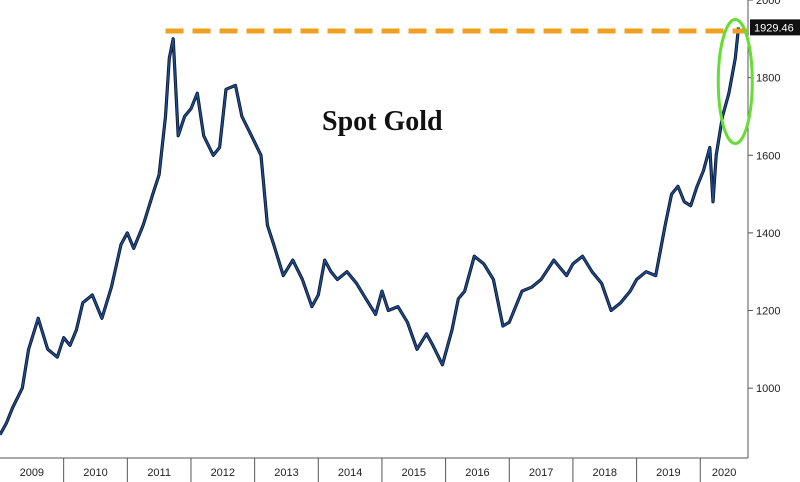 The image size is (800, 482). Describe the element at coordinates (32, 473) in the screenshot. I see `x-tick-label: 2009` at that location.